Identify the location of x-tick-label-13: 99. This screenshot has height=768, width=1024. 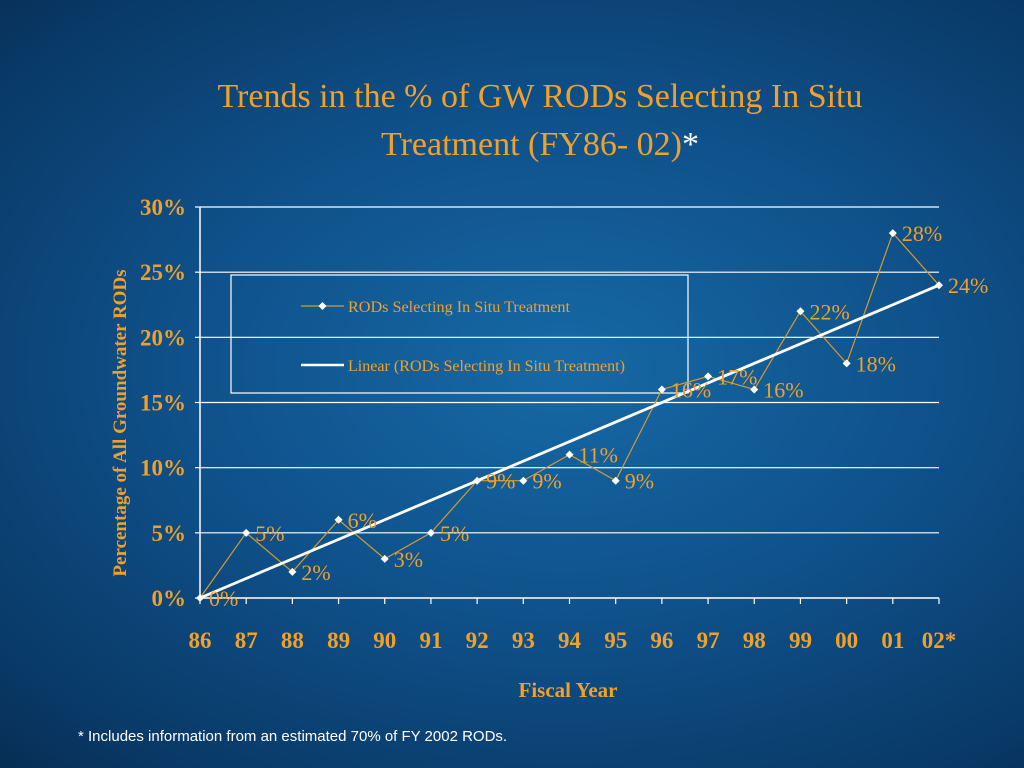
(800, 640).